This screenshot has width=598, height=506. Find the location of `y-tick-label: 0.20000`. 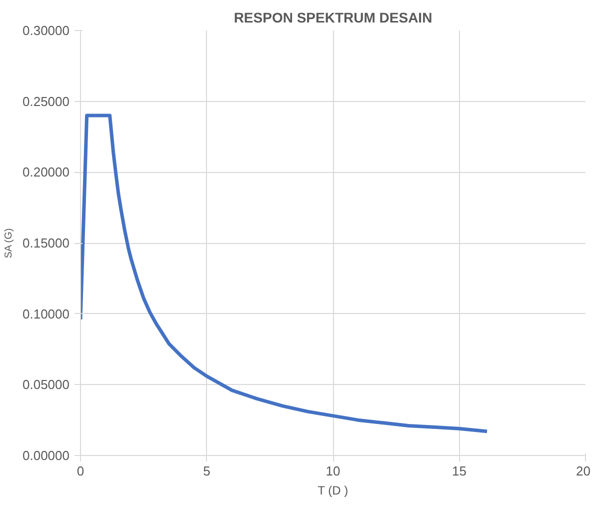

y-tick-label: 0.20000 is located at coordinates (46, 172).